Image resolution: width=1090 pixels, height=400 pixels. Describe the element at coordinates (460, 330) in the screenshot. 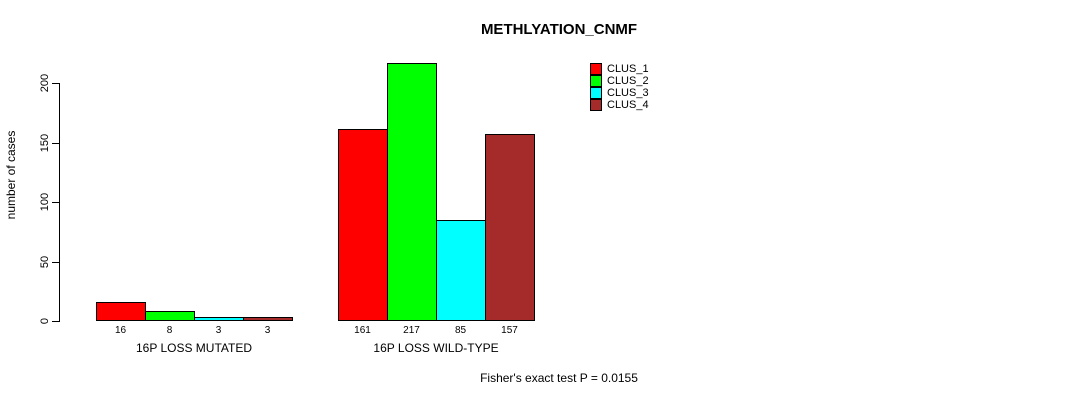

I see `bar-value-label: 85` at that location.